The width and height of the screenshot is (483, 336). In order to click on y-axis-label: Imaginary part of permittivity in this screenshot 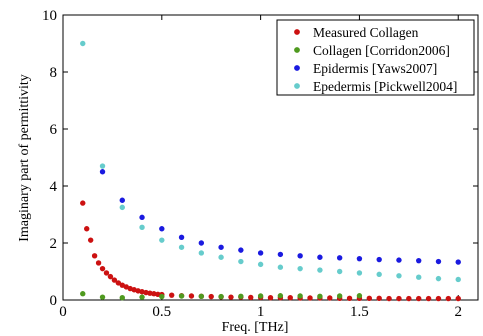, I will do `click(24, 158)`.